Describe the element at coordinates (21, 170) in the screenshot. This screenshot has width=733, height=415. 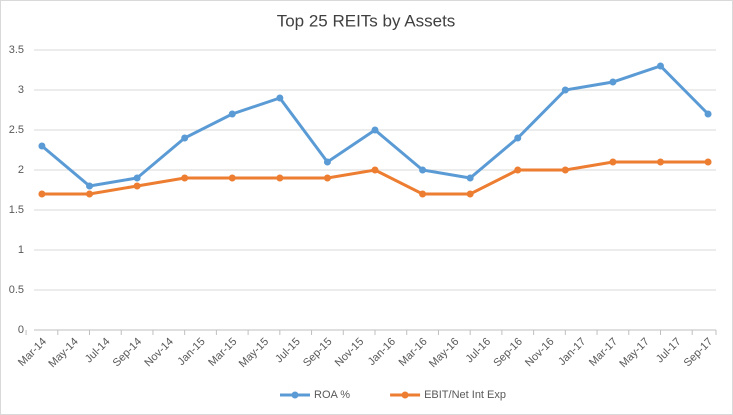
I see `y-tick-label: 2` at that location.